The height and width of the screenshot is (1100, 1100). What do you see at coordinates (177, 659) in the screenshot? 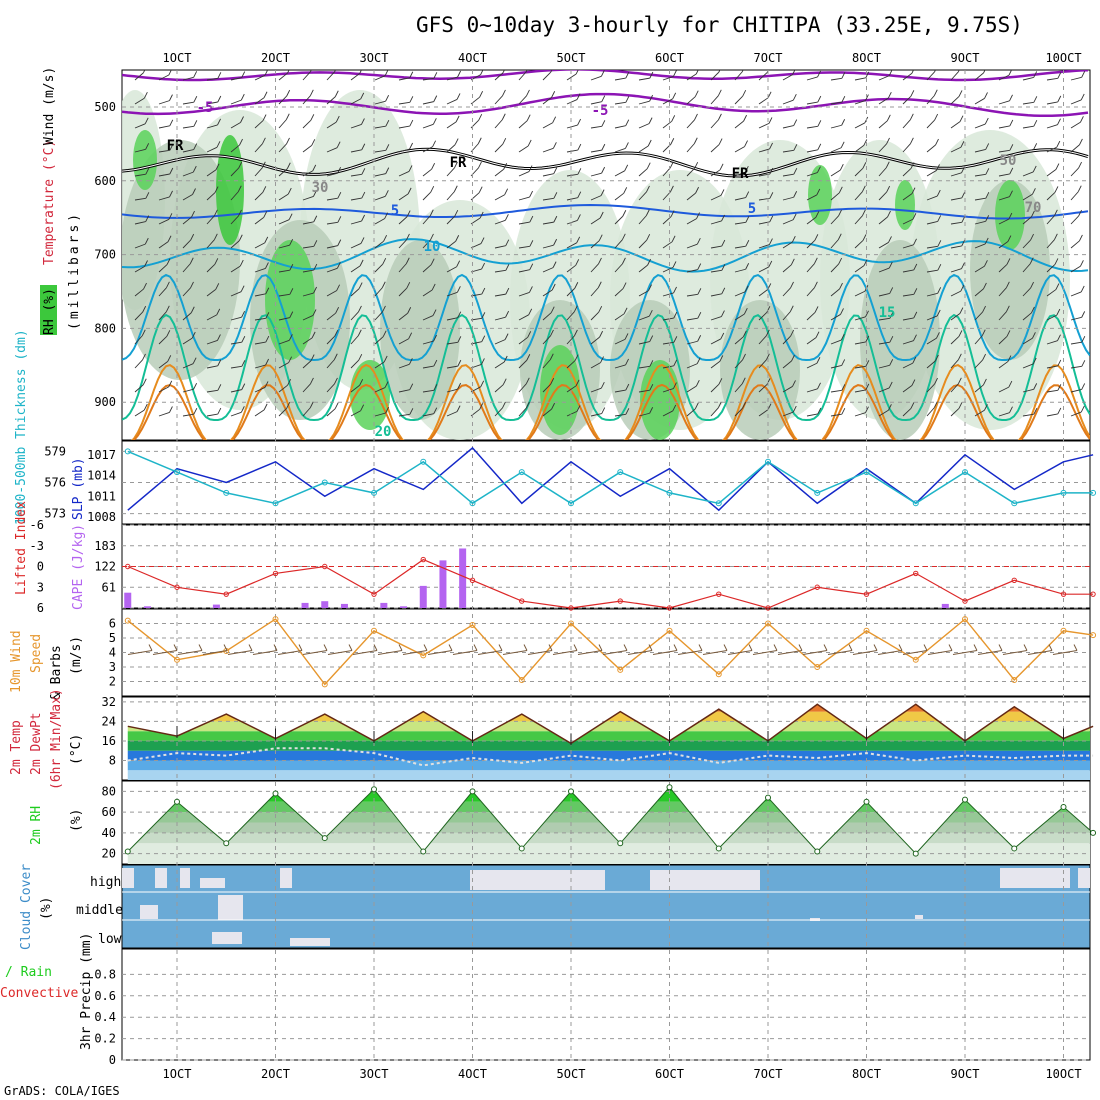
I see `wind-speed-point` at bounding box center [177, 659].